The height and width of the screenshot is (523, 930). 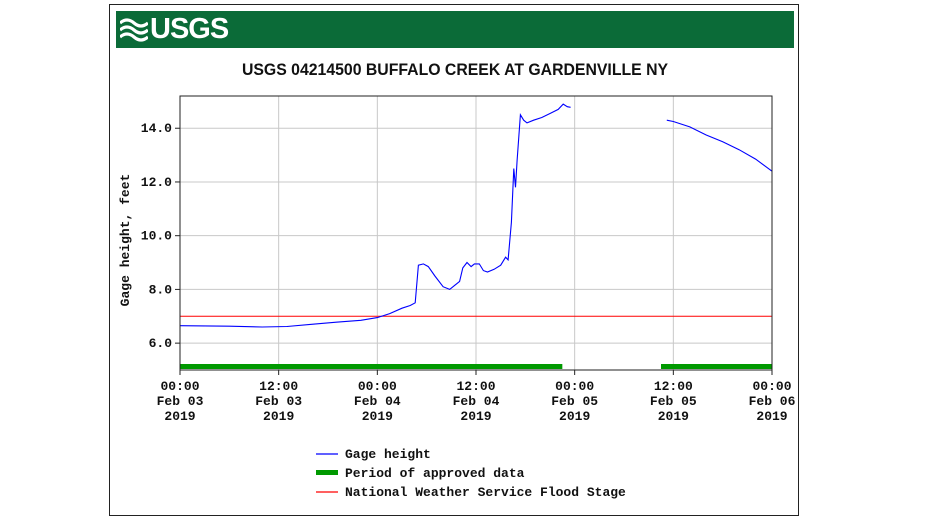 What do you see at coordinates (772, 401) in the screenshot?
I see `x-tick-label: Feb 06` at bounding box center [772, 401].